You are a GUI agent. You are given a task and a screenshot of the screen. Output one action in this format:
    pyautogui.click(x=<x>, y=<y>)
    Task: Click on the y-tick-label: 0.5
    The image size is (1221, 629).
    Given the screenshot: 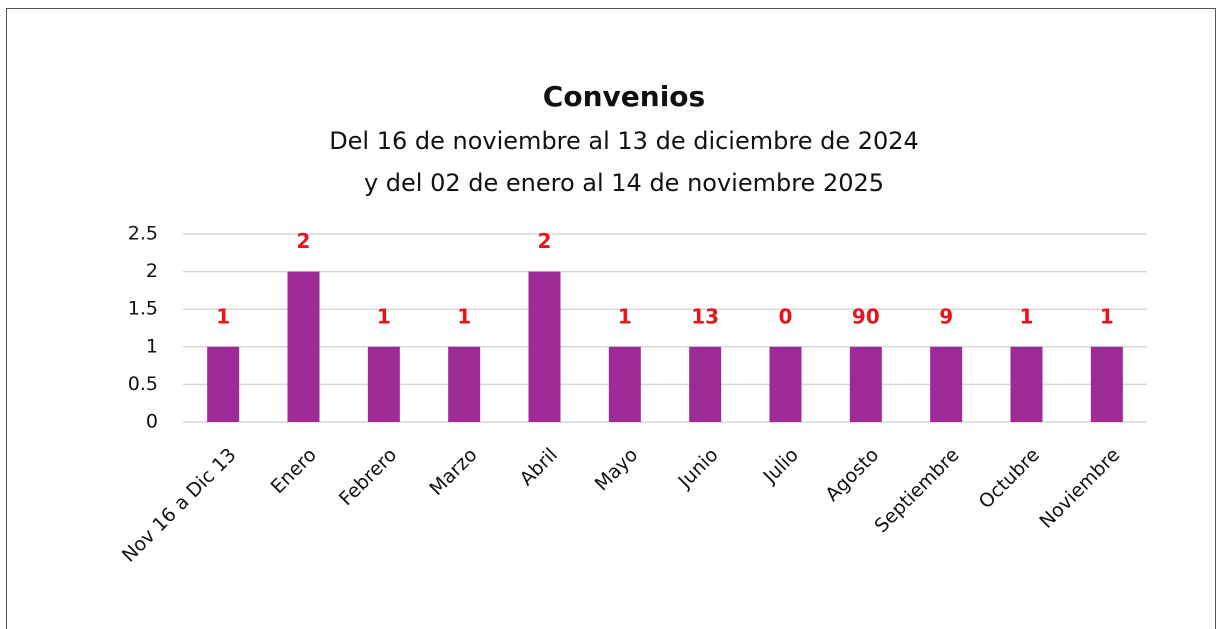 What is the action you would take?
    pyautogui.click(x=143, y=384)
    